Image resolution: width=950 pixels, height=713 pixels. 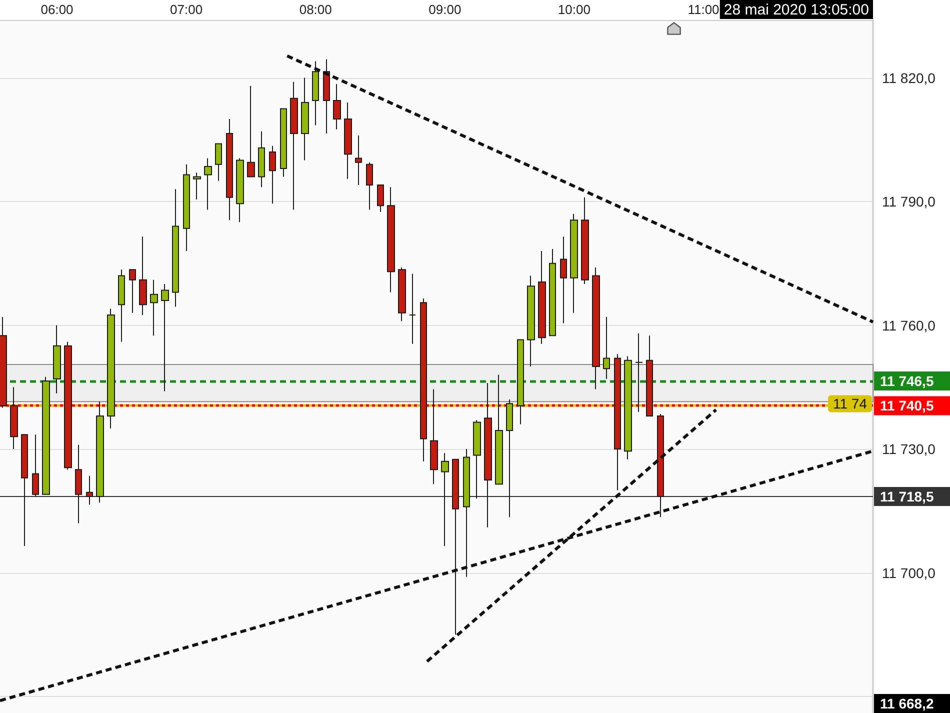 What do you see at coordinates (909, 202) in the screenshot?
I see `y-tick-label: 11 790,0` at bounding box center [909, 202].